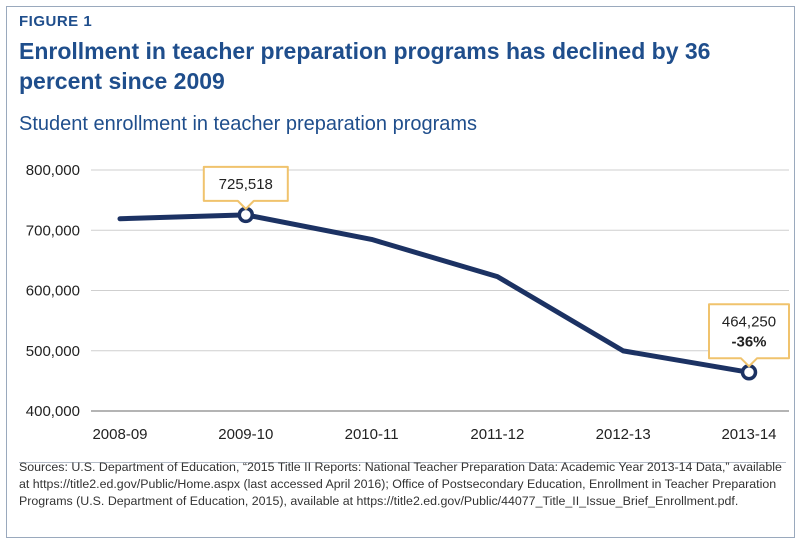 This screenshot has height=544, width=801. Describe the element at coordinates (53, 351) in the screenshot. I see `y-tick-label: 500,000` at that location.